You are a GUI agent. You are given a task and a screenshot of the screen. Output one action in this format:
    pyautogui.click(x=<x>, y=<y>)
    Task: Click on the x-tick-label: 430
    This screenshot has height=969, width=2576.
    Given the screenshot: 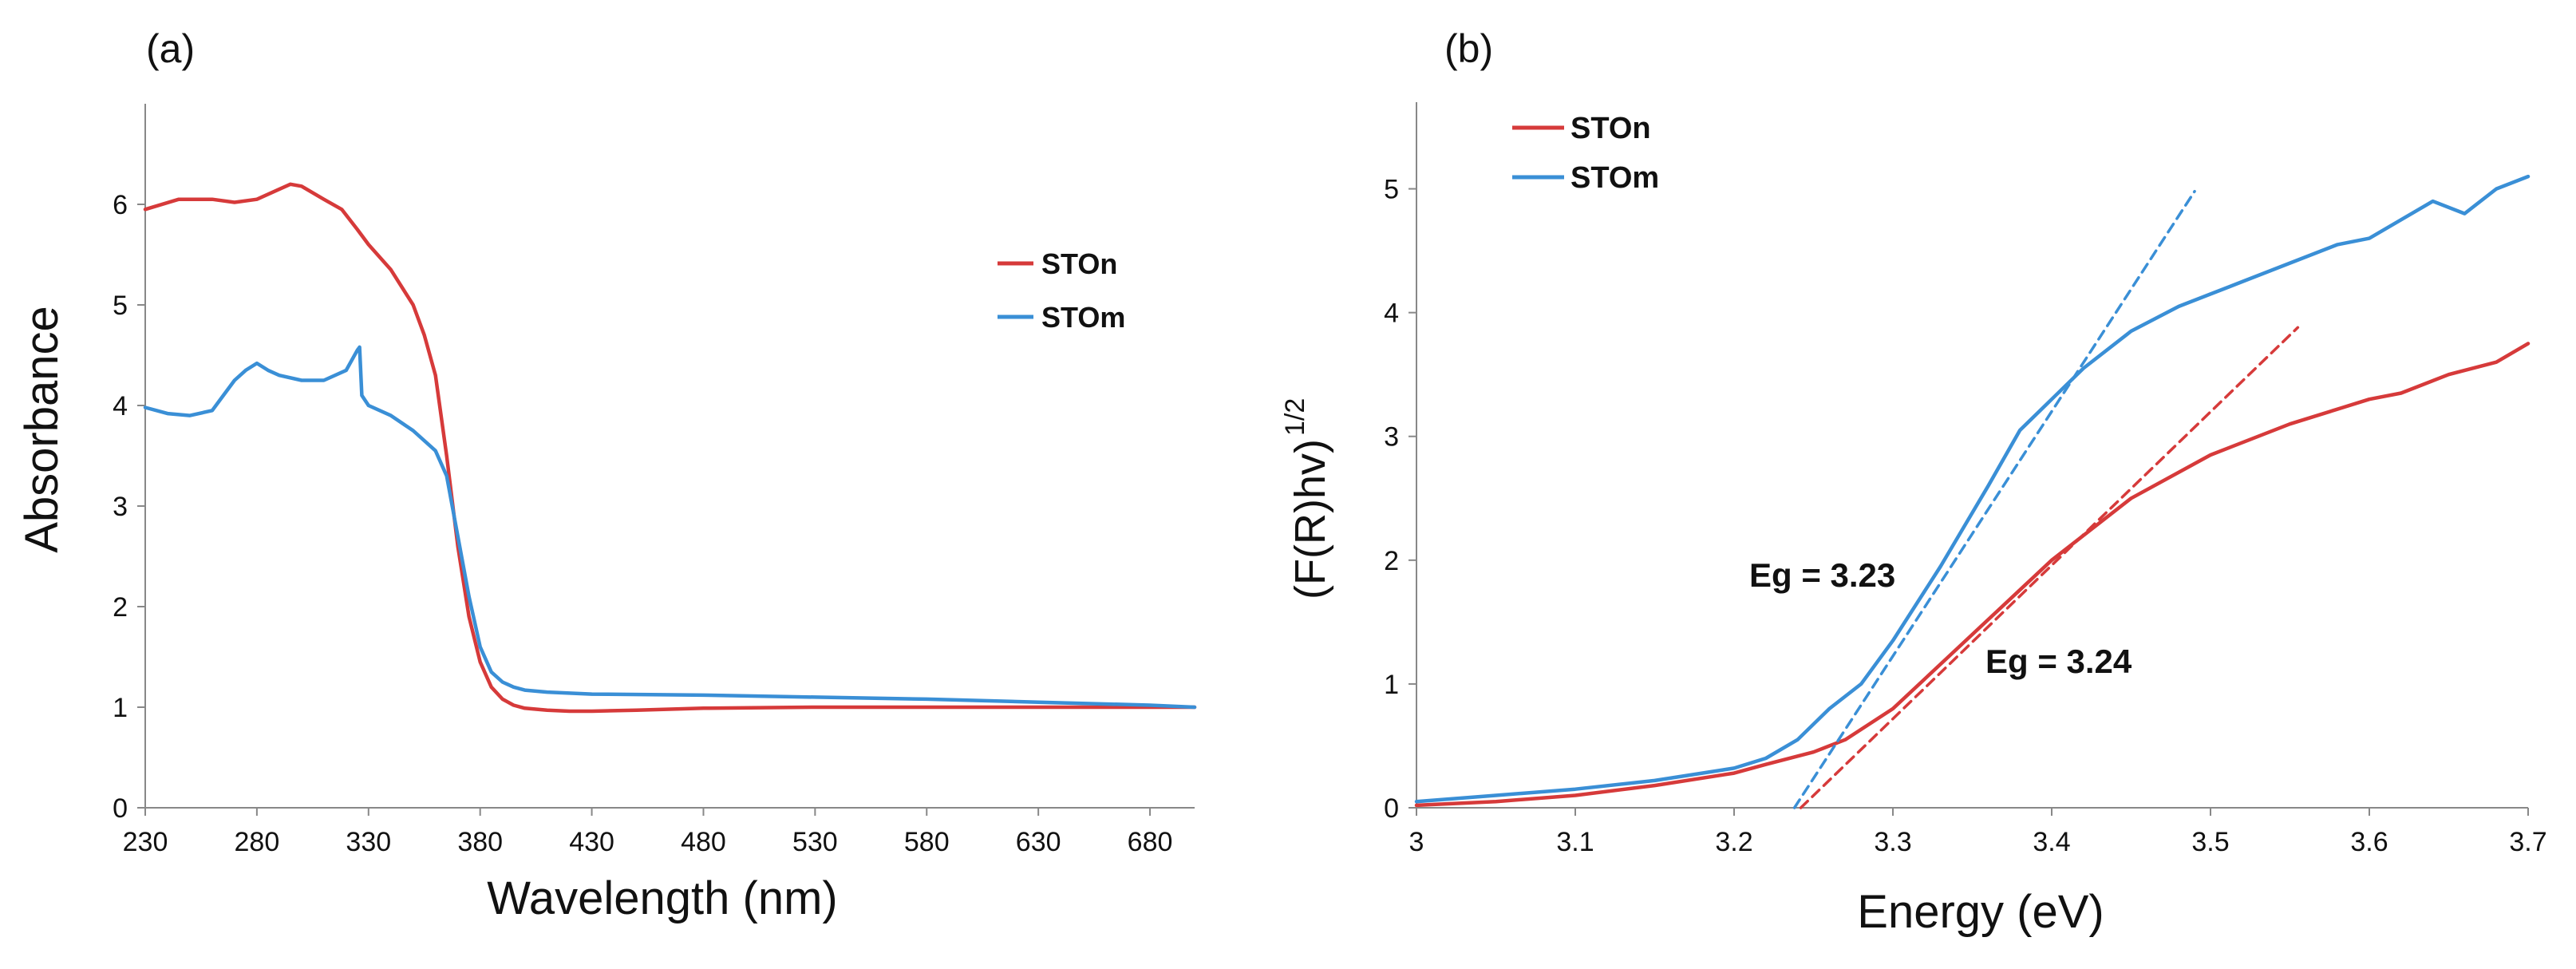 What is the action you would take?
    pyautogui.click(x=591, y=842)
    